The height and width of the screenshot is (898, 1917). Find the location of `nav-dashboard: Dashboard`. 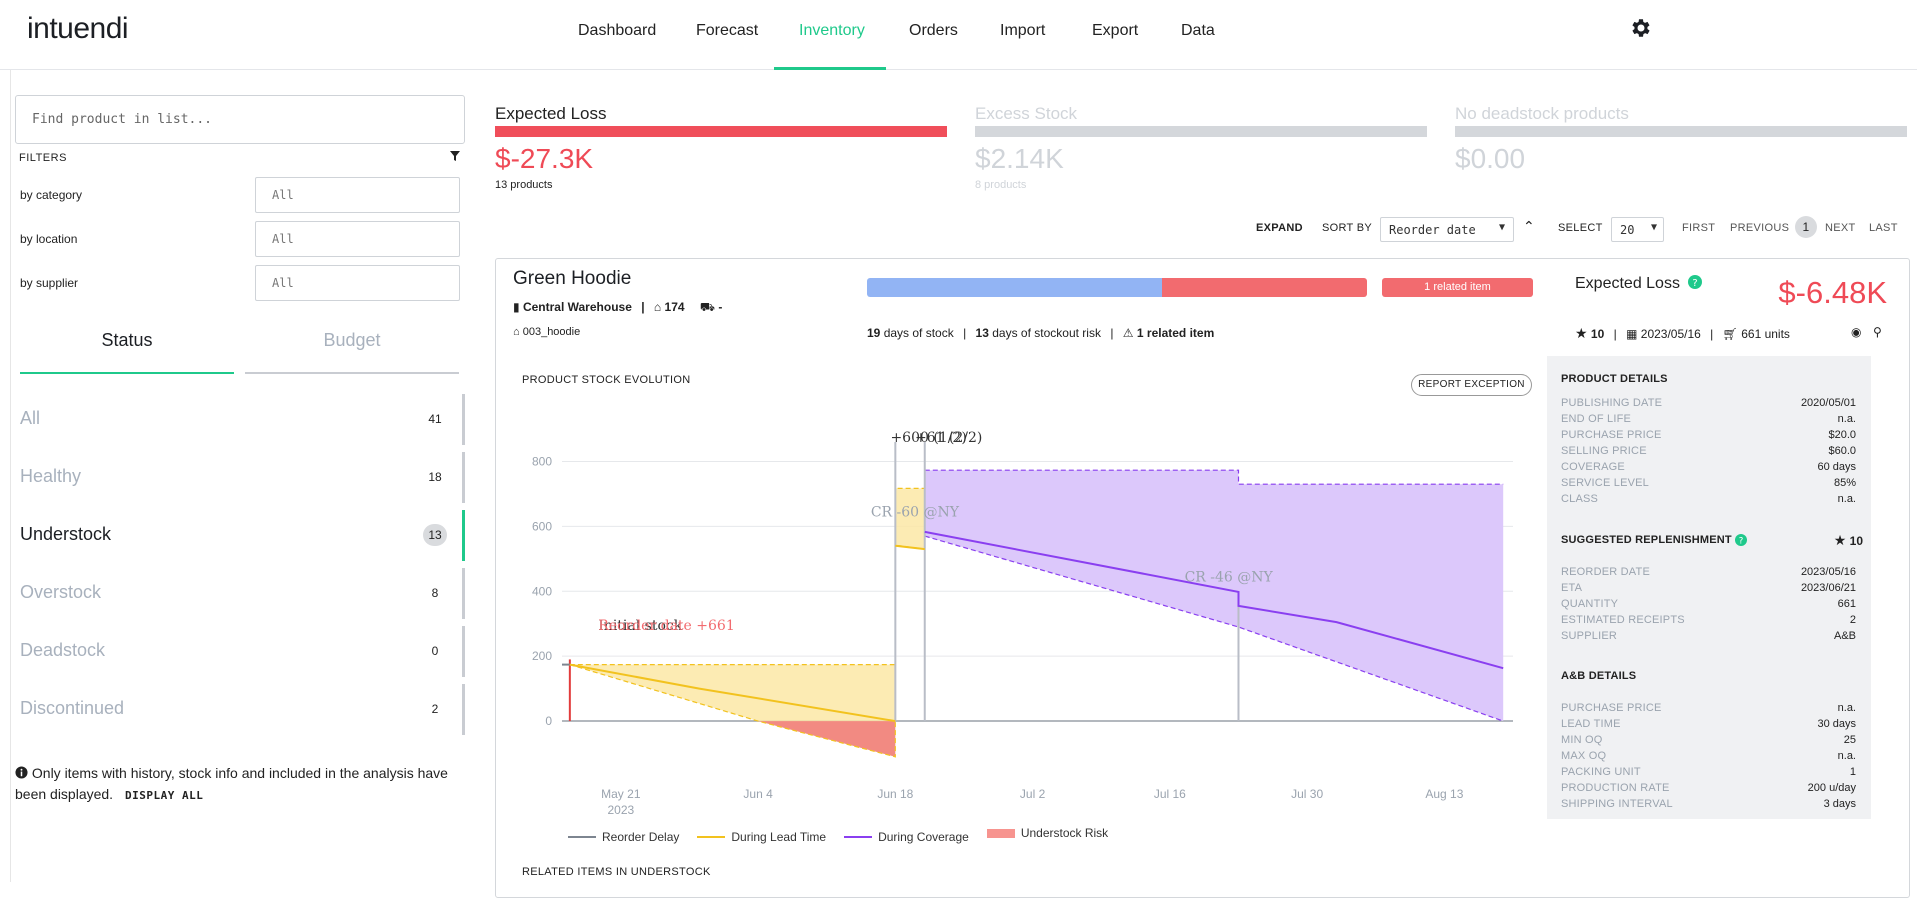

nav-dashboard: Dashboard is located at coordinates (617, 30).